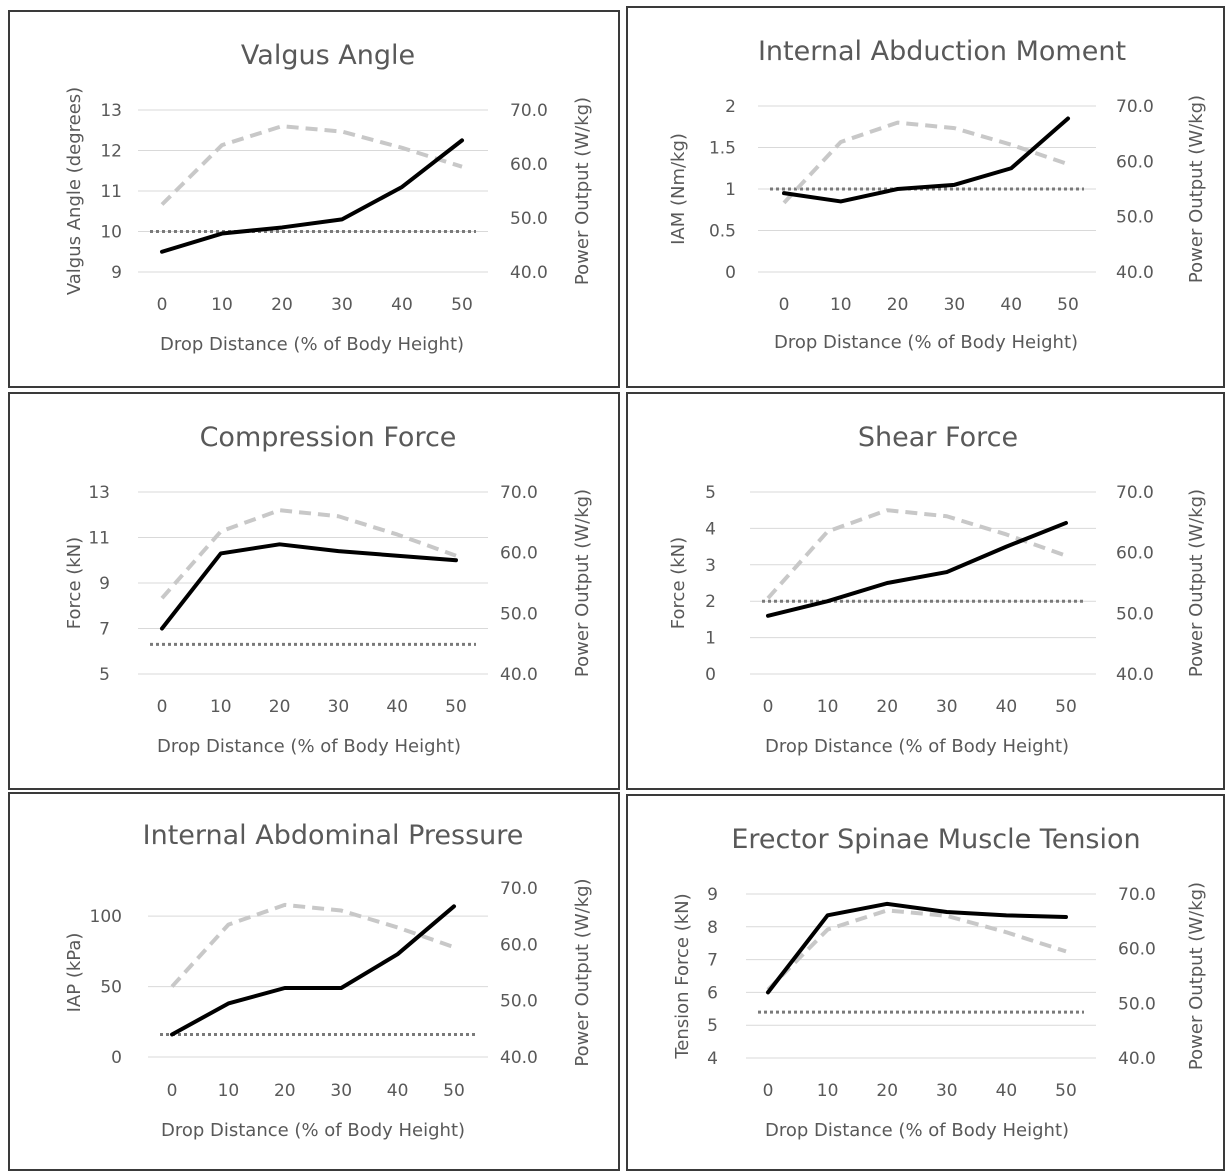 The width and height of the screenshot is (1225, 1173). I want to click on chart-title: Shear Force, so click(938, 437).